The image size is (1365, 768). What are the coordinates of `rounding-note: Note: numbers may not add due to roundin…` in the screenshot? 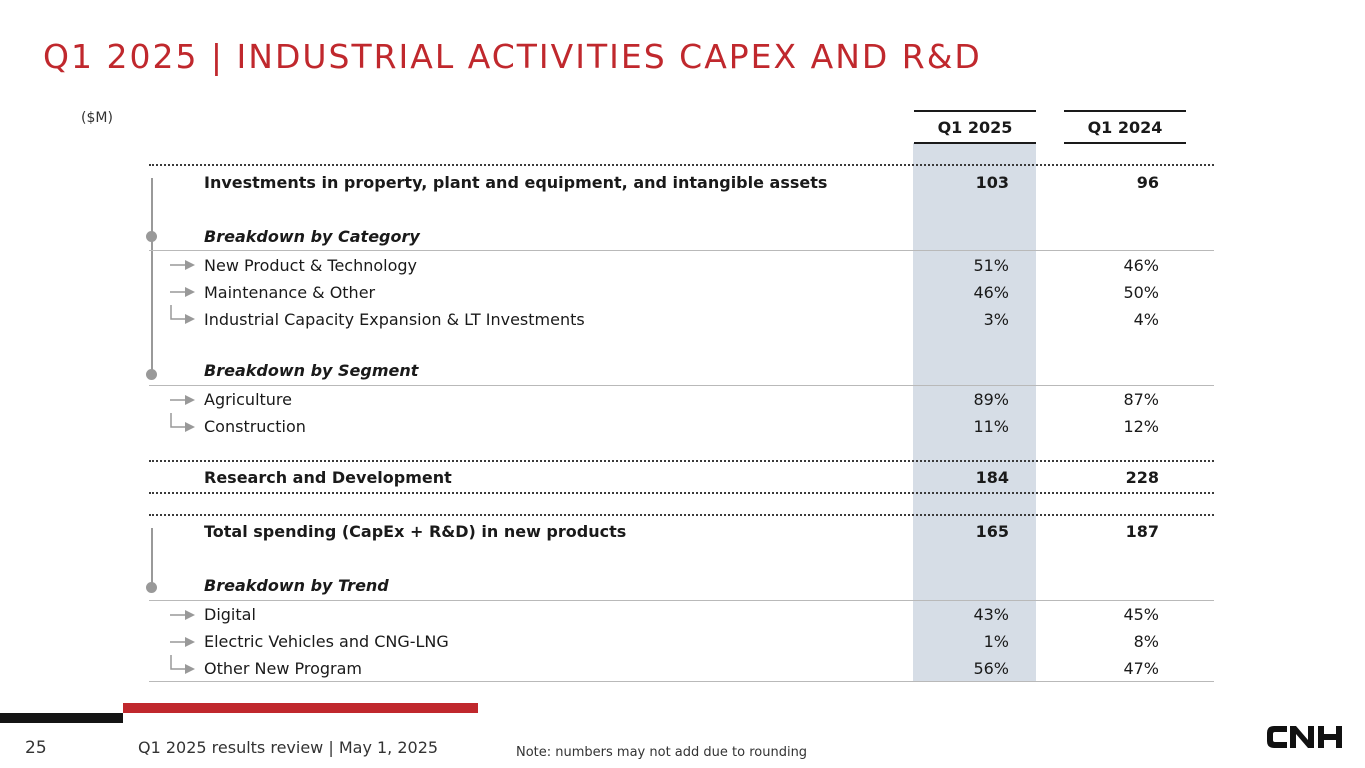 It's located at (662, 752).